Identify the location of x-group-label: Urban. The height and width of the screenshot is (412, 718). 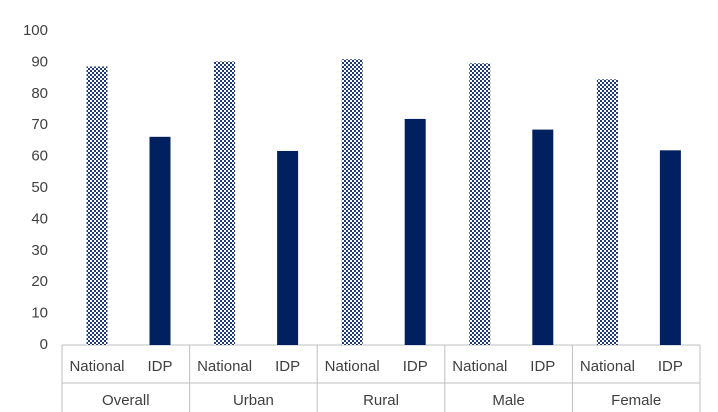
(253, 400).